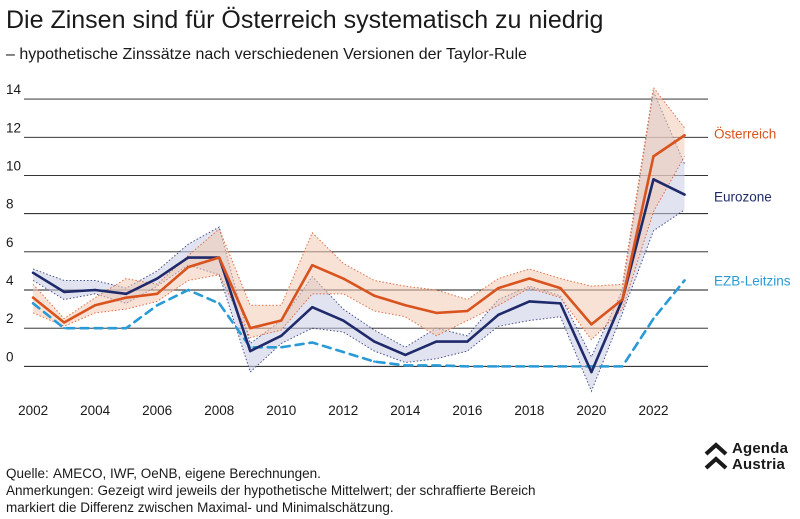 The height and width of the screenshot is (519, 800). I want to click on y-tick-label: 10, so click(13, 165).